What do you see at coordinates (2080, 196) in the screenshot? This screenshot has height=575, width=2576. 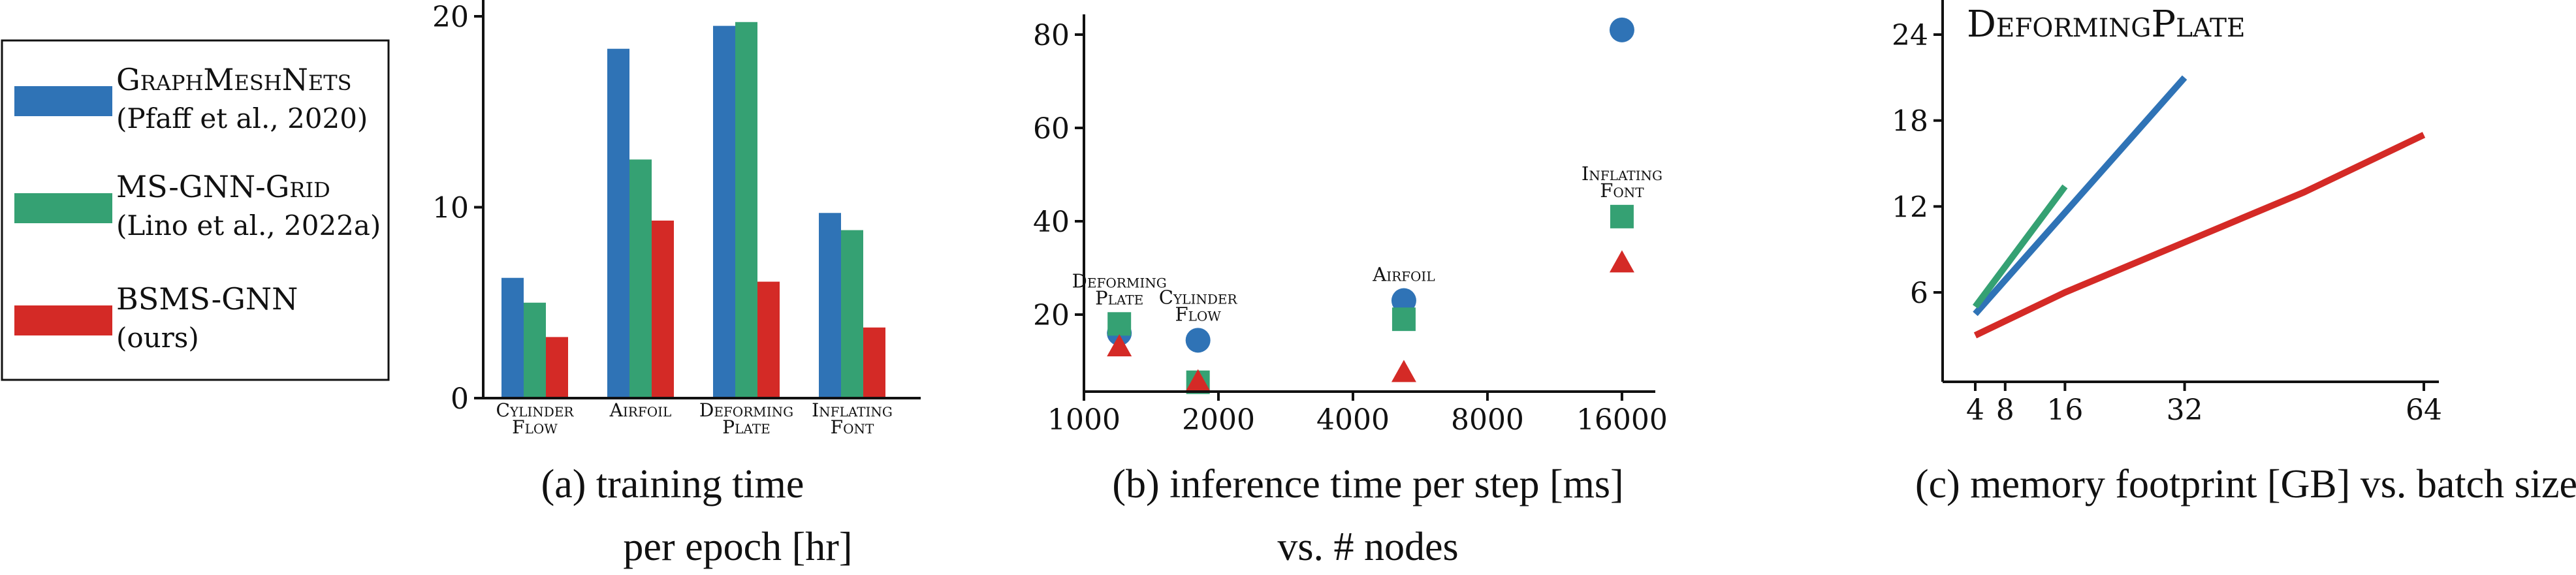 I see `line-graphmeshnets` at bounding box center [2080, 196].